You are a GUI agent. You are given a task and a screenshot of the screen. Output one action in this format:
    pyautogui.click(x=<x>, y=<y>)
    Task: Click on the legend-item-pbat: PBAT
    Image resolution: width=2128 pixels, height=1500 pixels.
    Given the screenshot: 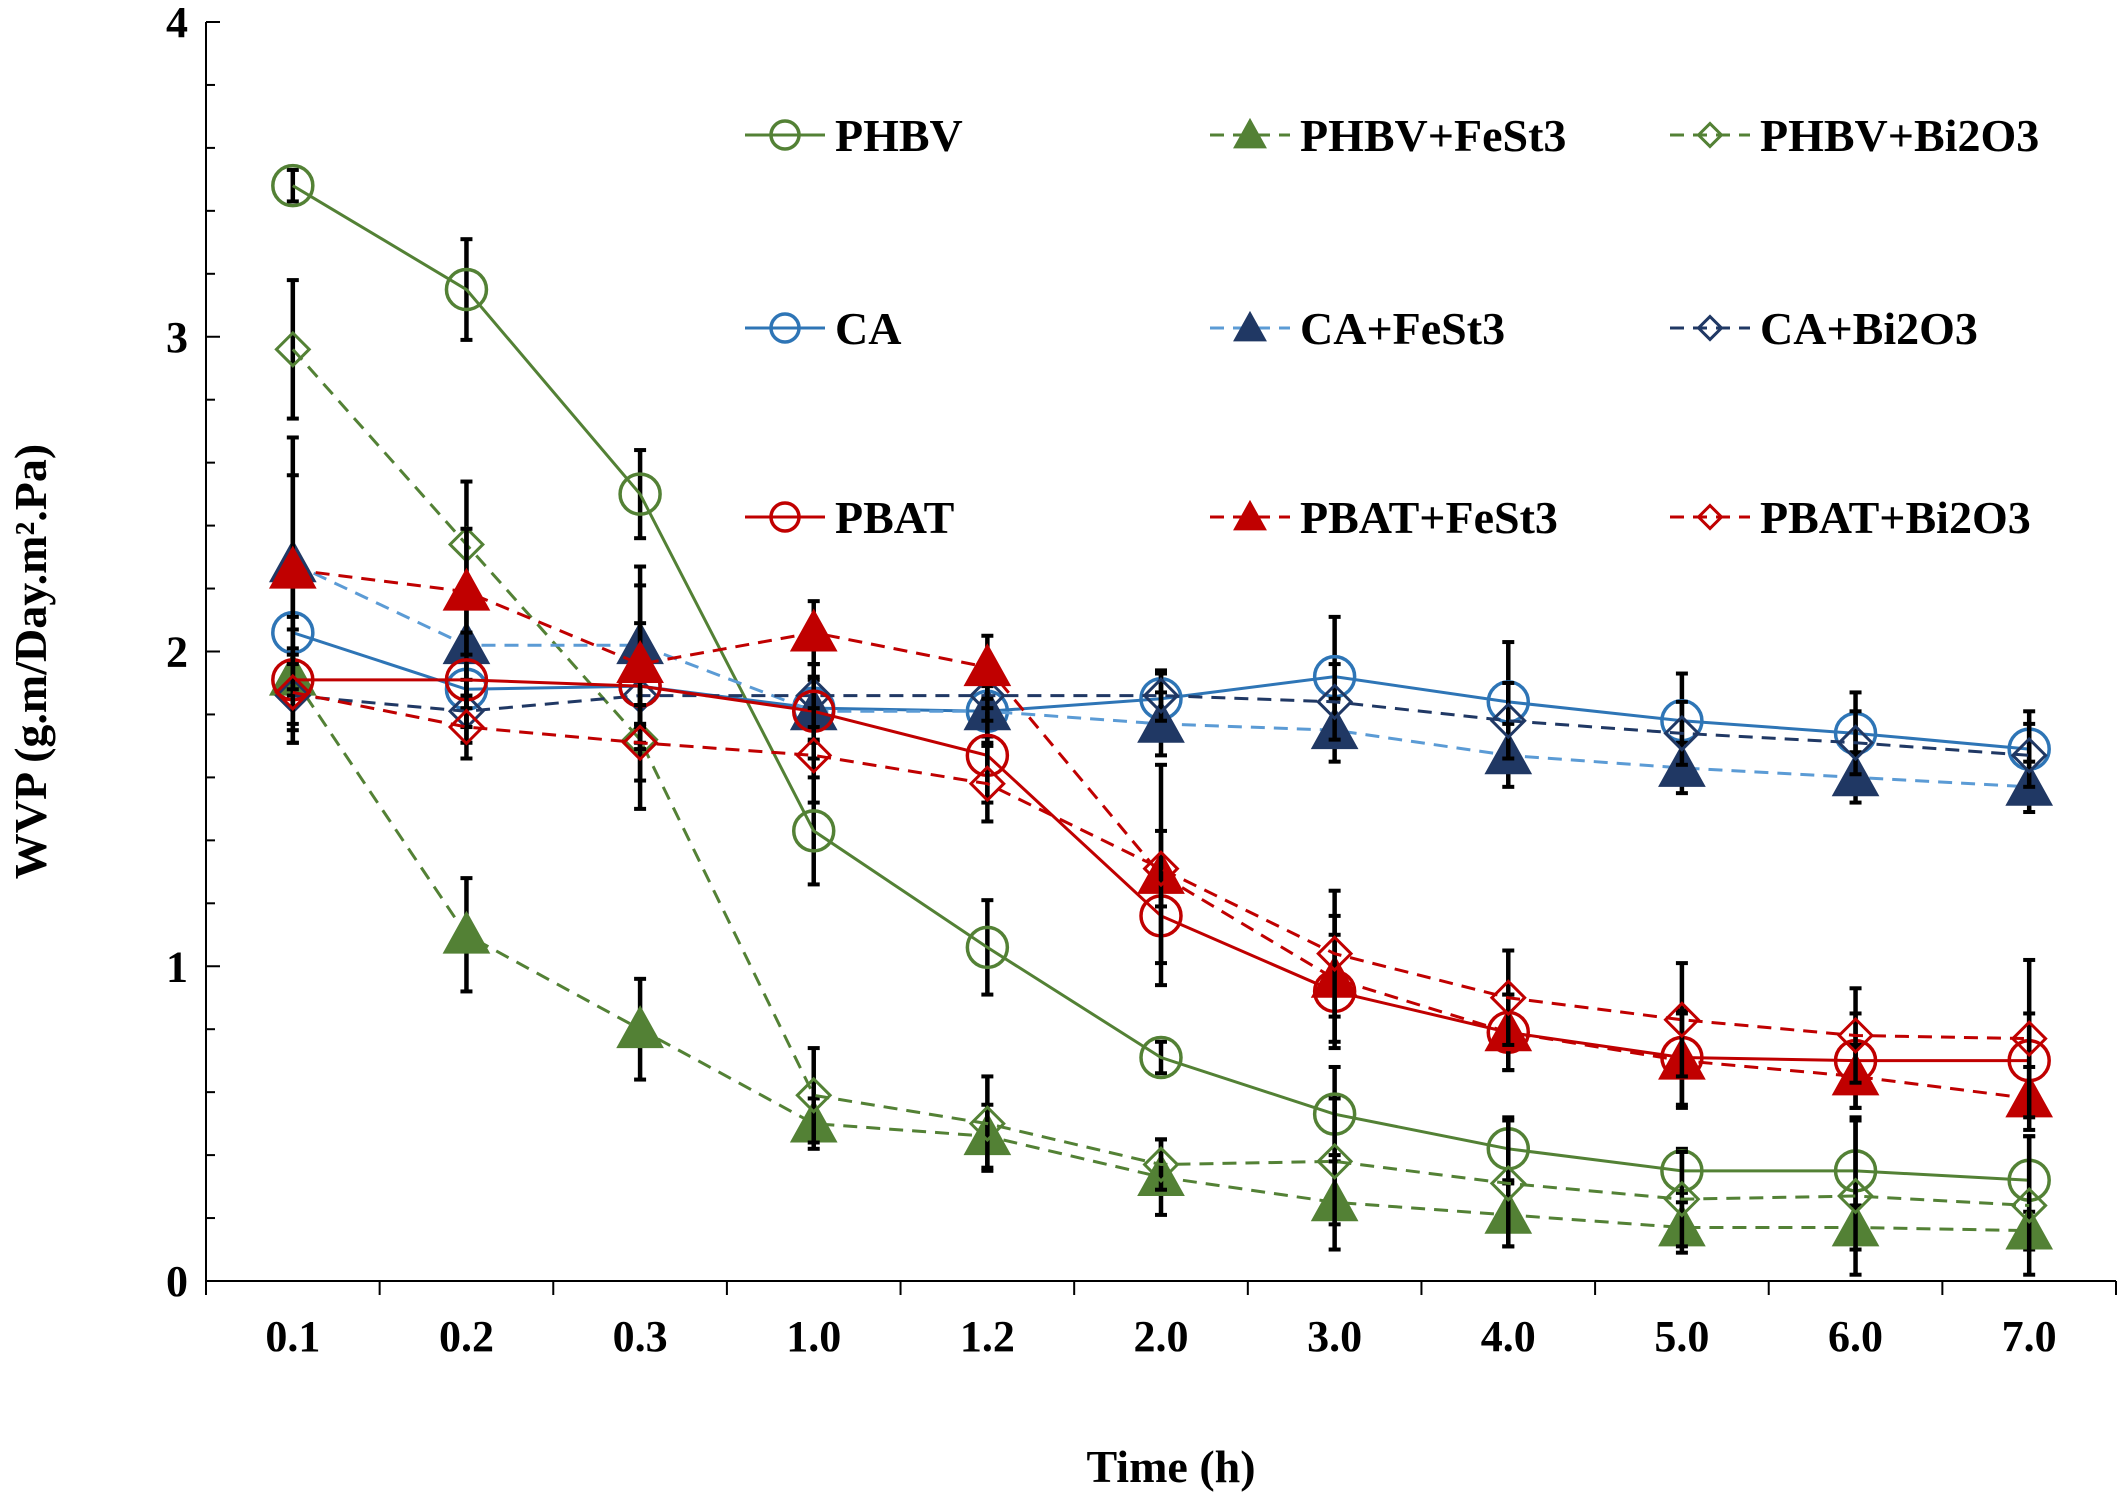 What is the action you would take?
    pyautogui.click(x=849, y=517)
    